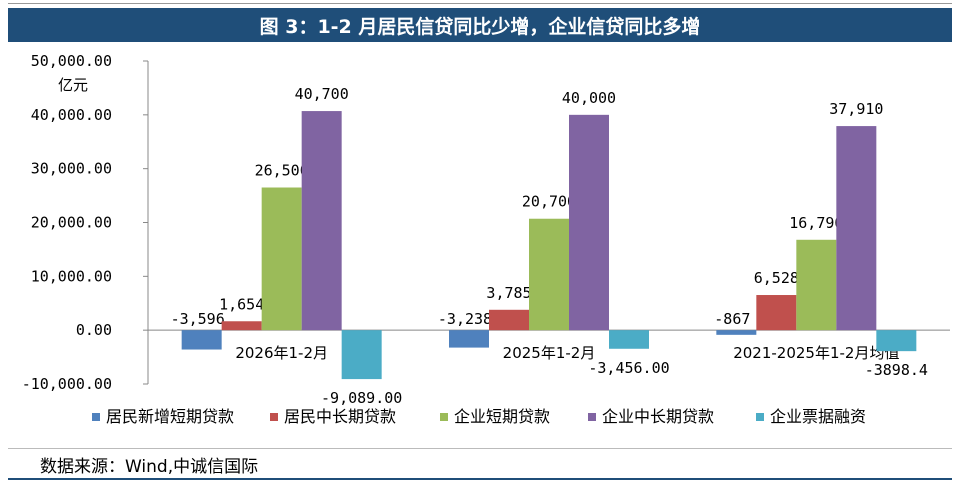 This screenshot has height=484, width=960. Describe the element at coordinates (658, 416) in the screenshot. I see `legend-label: 企业中长期贷款` at that location.